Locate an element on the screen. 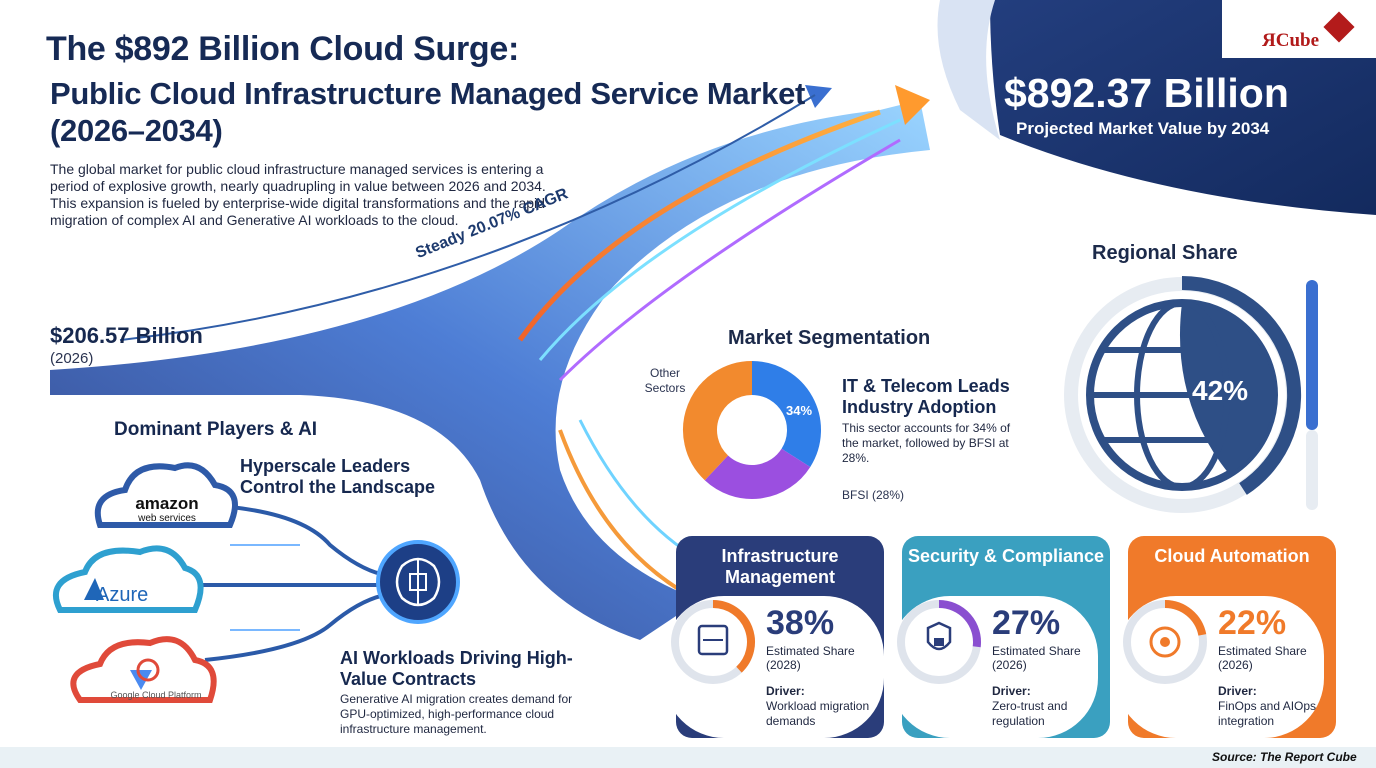 This screenshot has width=1376, height=768. aws-logo-text: amazon is located at coordinates (167, 503).